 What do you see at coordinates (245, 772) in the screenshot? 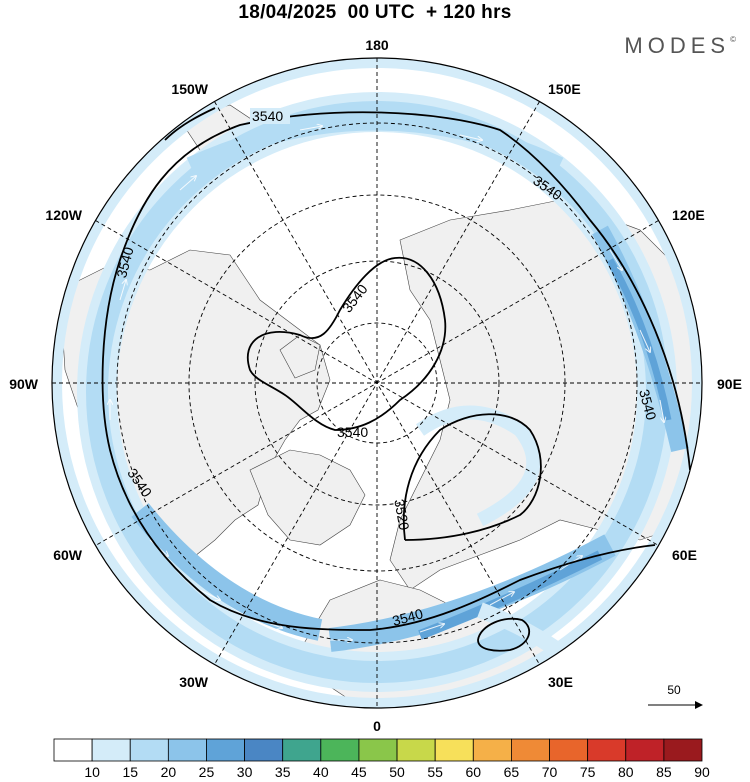
I see `colorbar-tick-label: 30` at bounding box center [245, 772].